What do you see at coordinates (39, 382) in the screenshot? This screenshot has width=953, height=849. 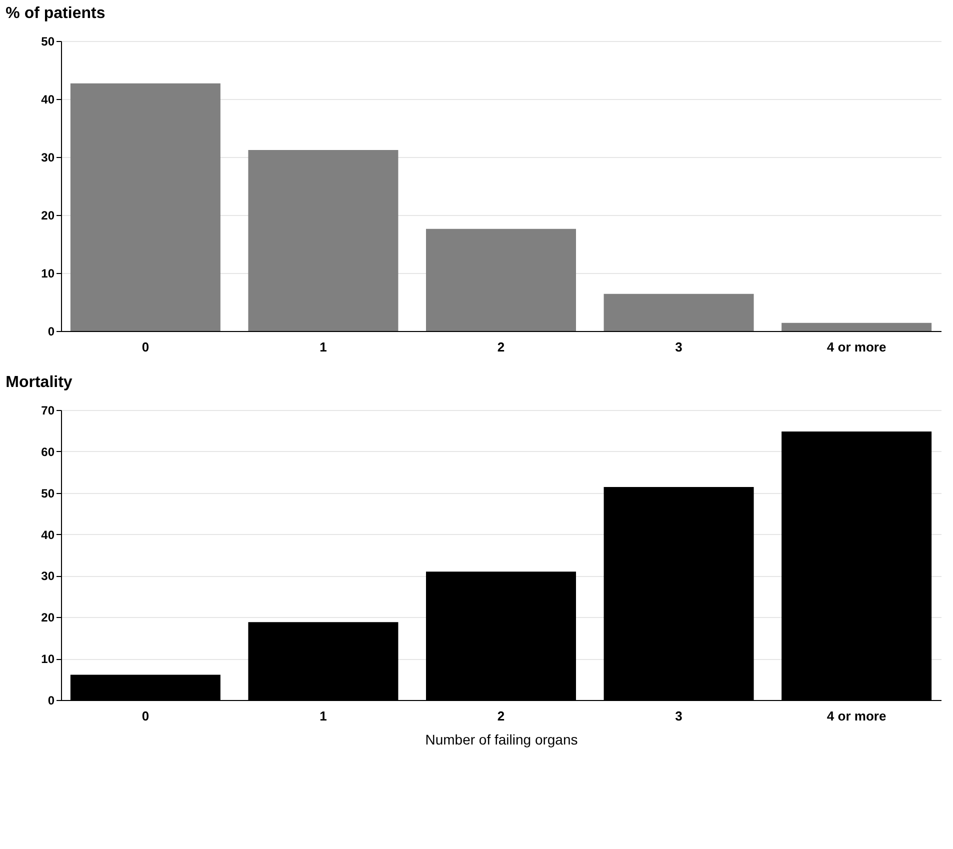 I see `chart-title: Mortality` at bounding box center [39, 382].